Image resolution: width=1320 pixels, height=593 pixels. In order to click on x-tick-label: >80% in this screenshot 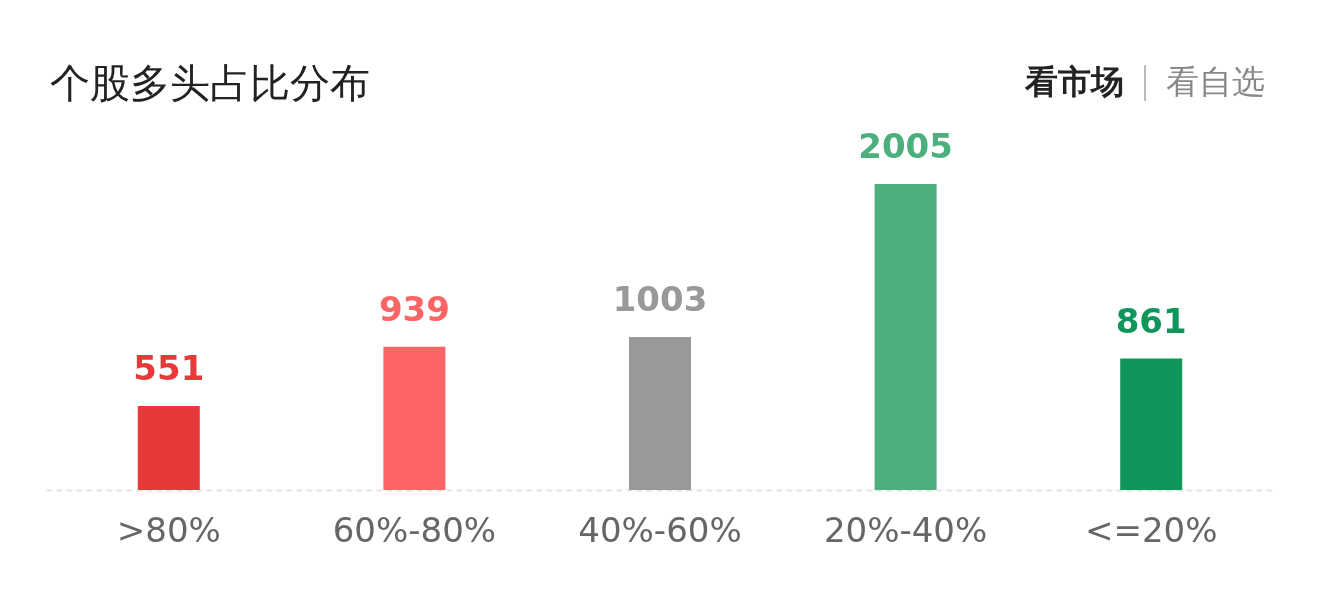, I will do `click(168, 529)`.